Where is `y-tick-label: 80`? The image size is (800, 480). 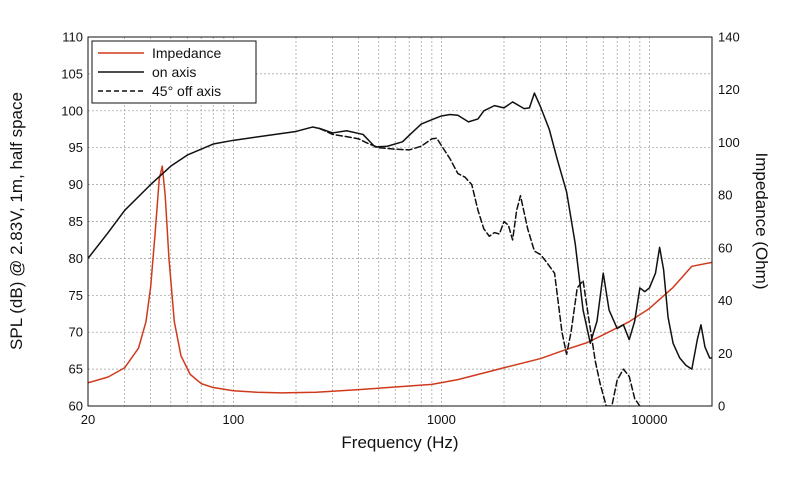 y-tick-label: 80 is located at coordinates (76, 258).